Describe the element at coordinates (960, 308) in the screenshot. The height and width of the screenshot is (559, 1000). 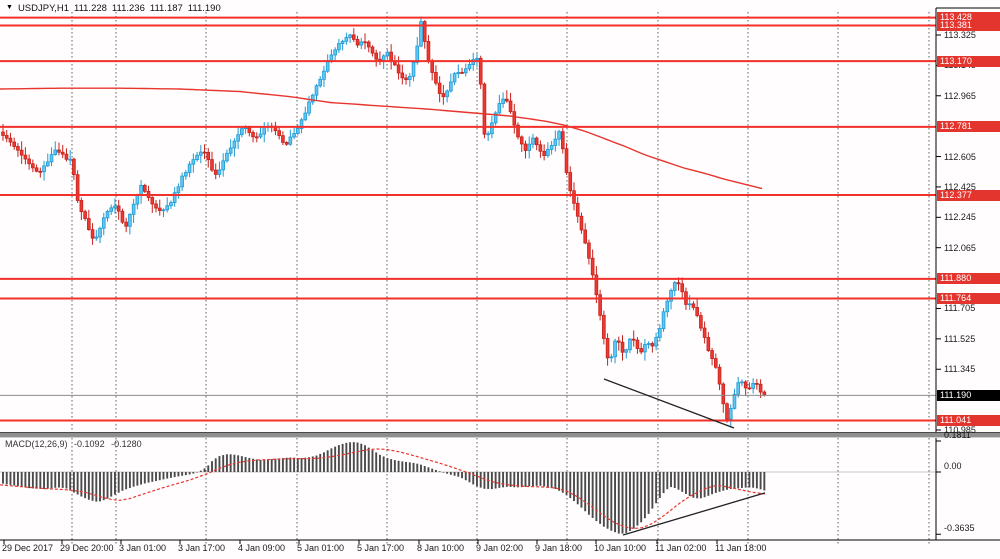
I see `price-tick-label: 111.705` at that location.